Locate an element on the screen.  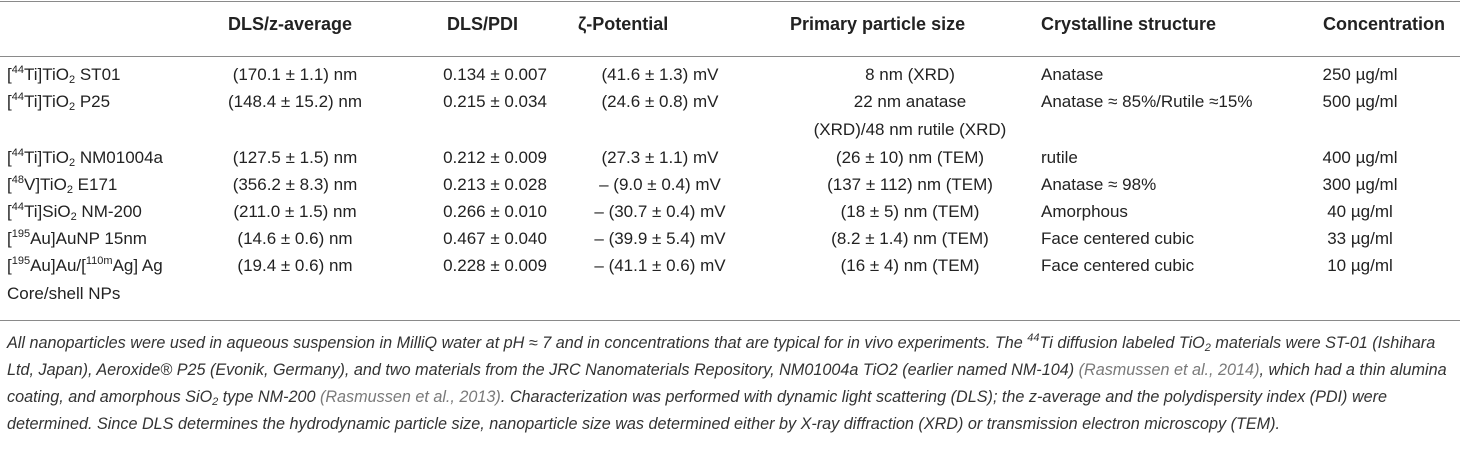
sample-name: [44Ti]TiO2 P25 is located at coordinates (59, 102).